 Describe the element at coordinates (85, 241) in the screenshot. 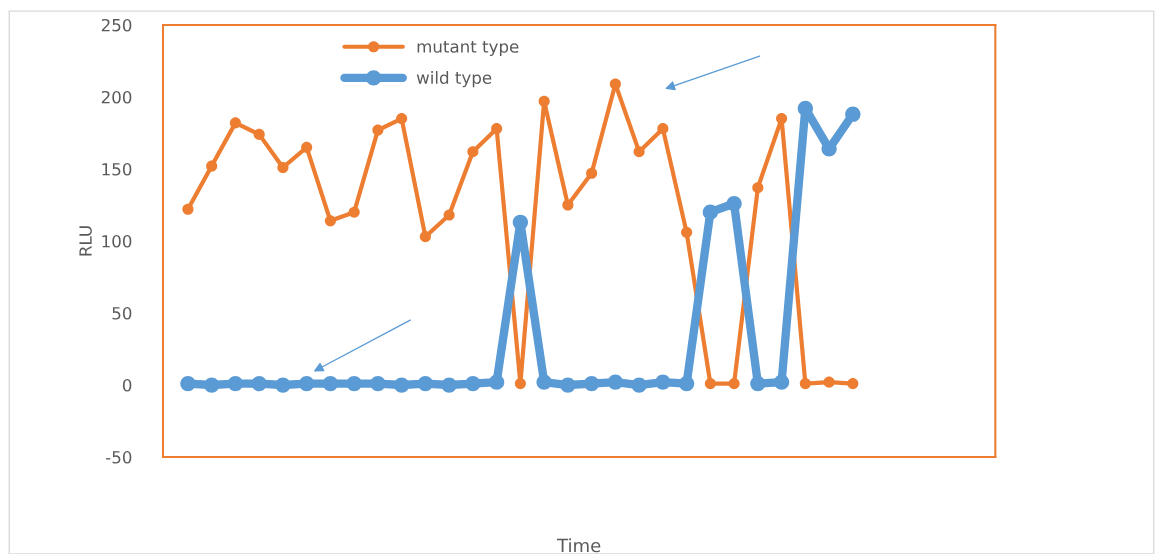

I see `y-axis-title: RLU` at that location.